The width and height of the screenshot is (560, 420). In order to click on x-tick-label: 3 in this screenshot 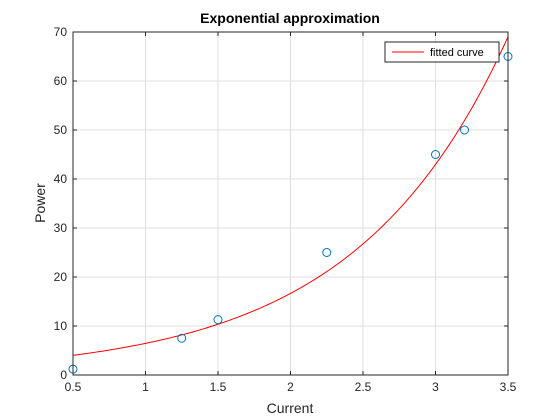, I will do `click(435, 387)`.